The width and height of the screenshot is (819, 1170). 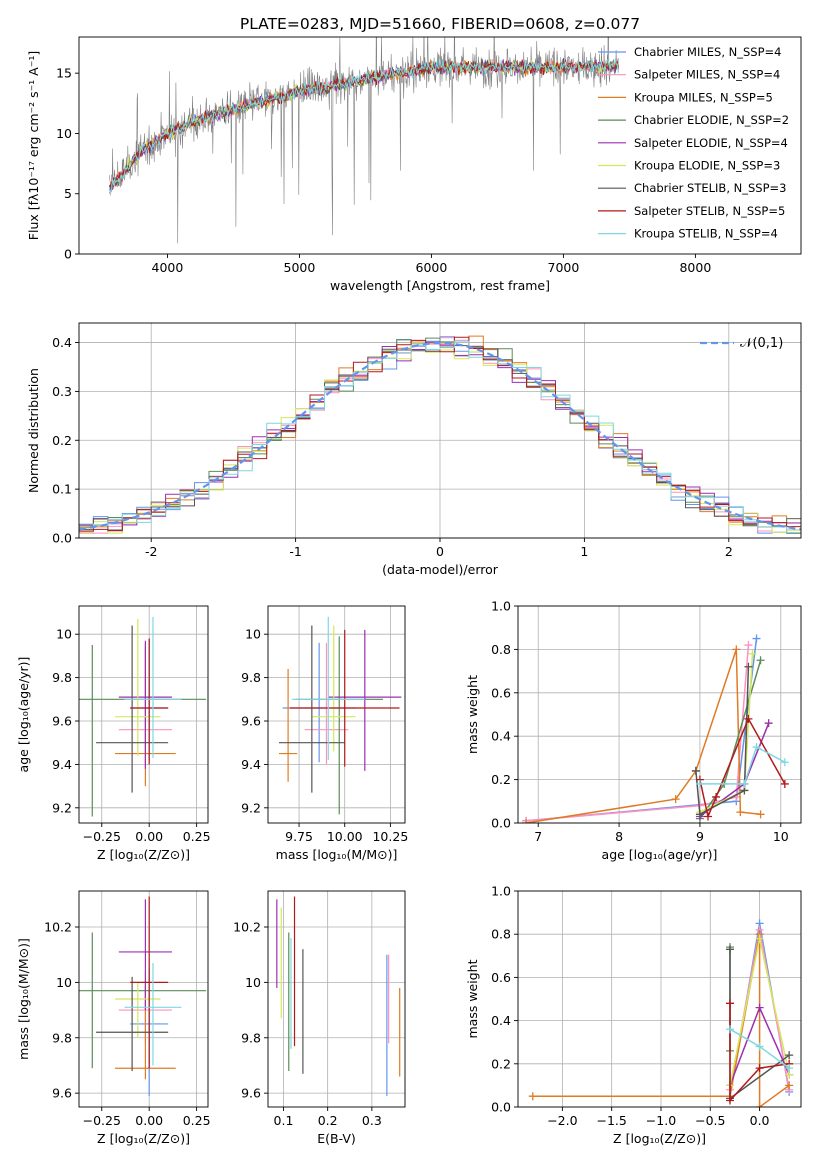 I want to click on residuals-xtick-label: -2, so click(x=151, y=551).